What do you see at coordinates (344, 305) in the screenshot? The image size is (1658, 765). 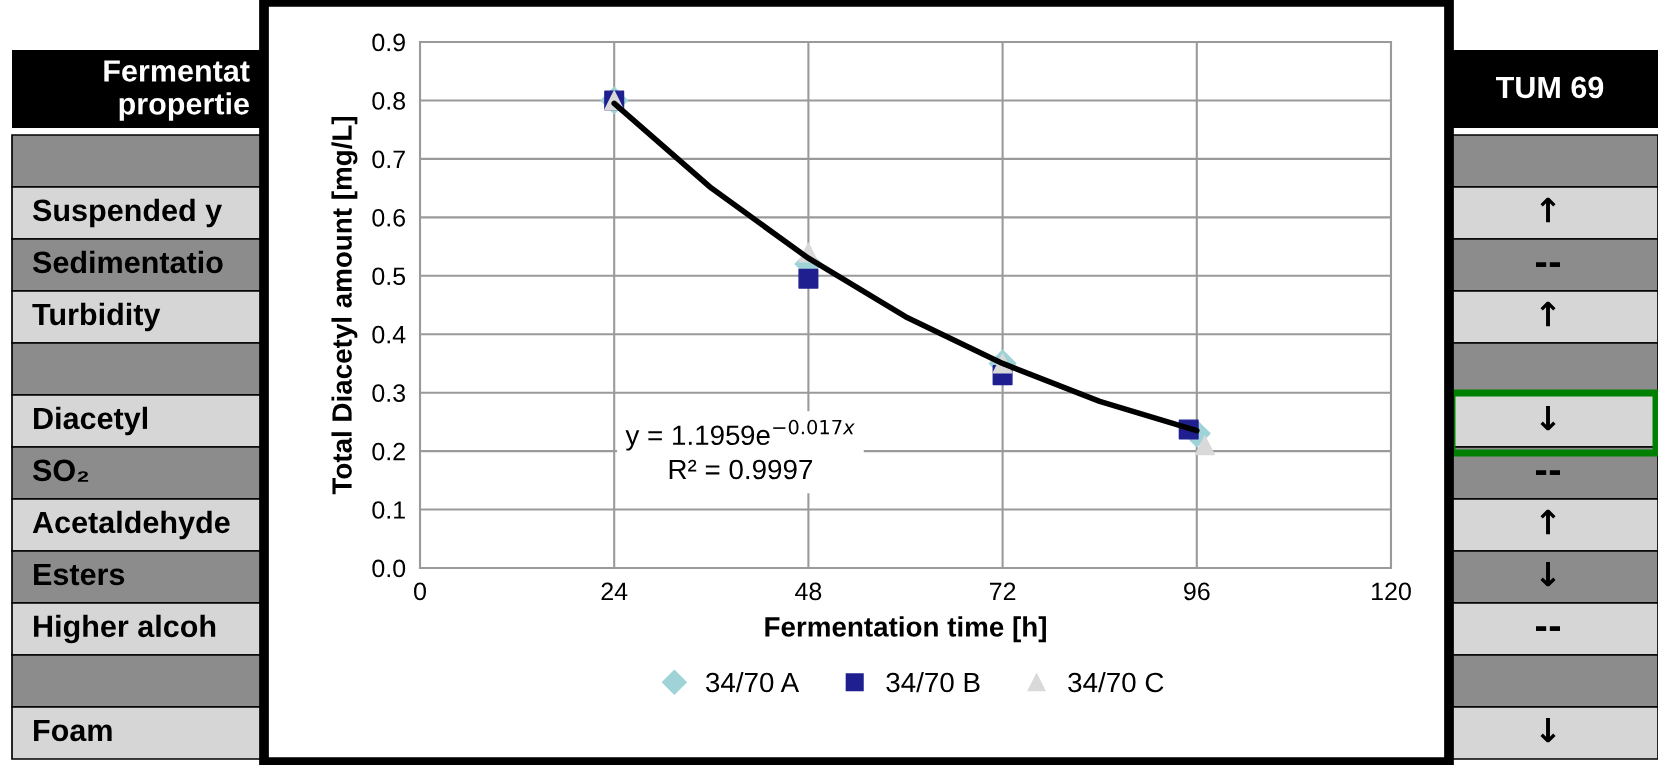 I see `y-axis-title: Total Diacetyl amount [mg/L]` at bounding box center [344, 305].